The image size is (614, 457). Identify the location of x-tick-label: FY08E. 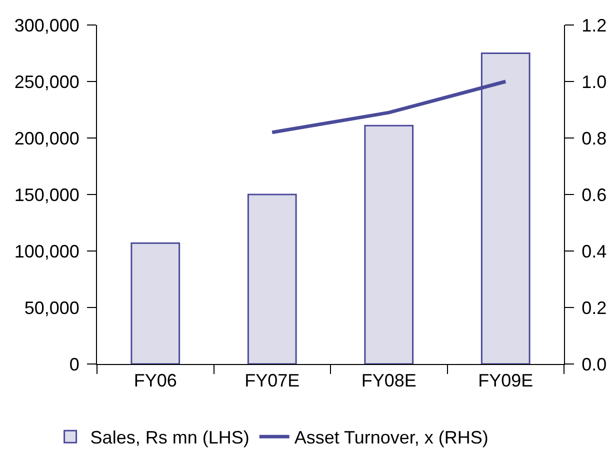
(388, 380).